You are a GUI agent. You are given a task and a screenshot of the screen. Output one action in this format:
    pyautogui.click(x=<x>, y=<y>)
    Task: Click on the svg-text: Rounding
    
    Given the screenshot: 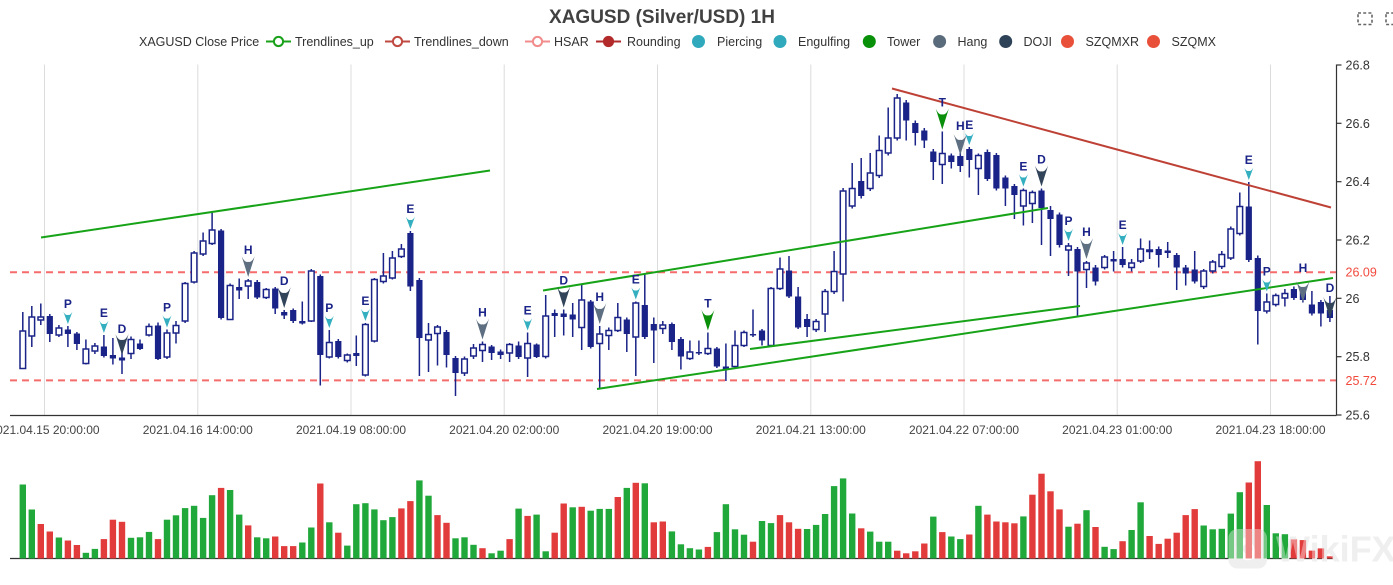 What is the action you would take?
    pyautogui.click(x=654, y=42)
    